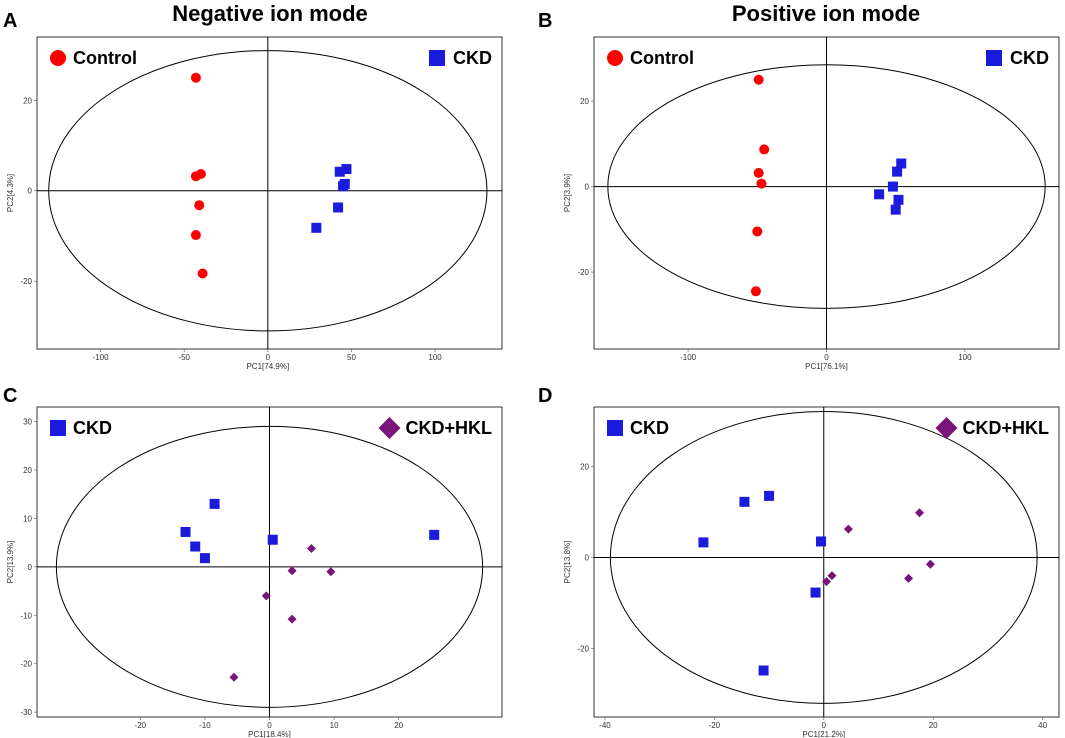 Image resolution: width=1065 pixels, height=738 pixels. What do you see at coordinates (351, 357) in the screenshot?
I see `x-tick-label-a: 50` at bounding box center [351, 357].